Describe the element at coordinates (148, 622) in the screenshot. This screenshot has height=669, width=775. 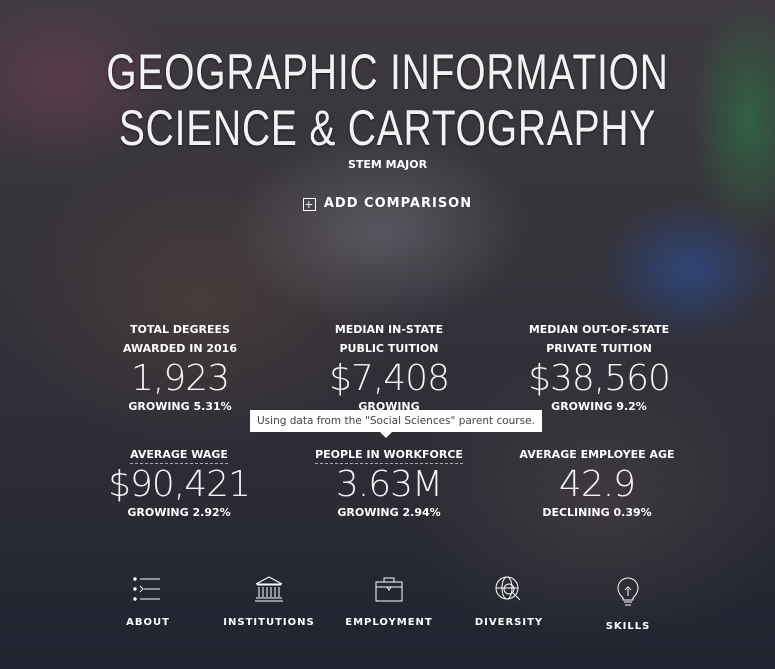
I see `nav-label: ABOUT` at that location.